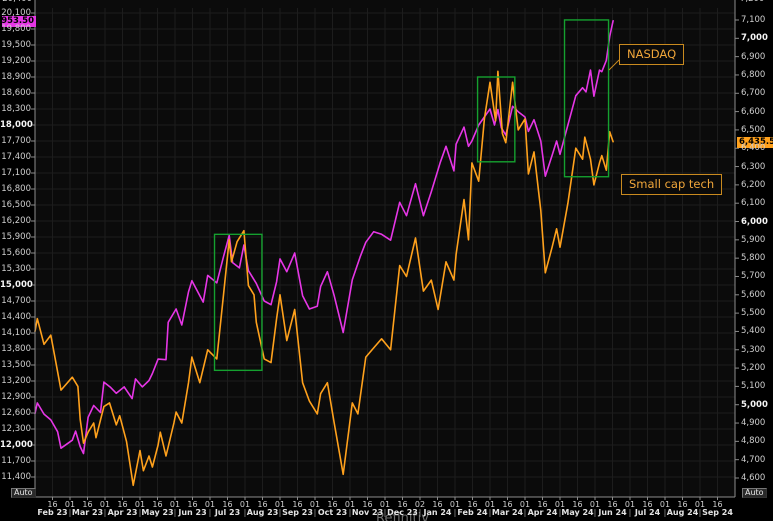 The image size is (773, 521). I want to click on x-month-label: Dec 23, so click(402, 512).